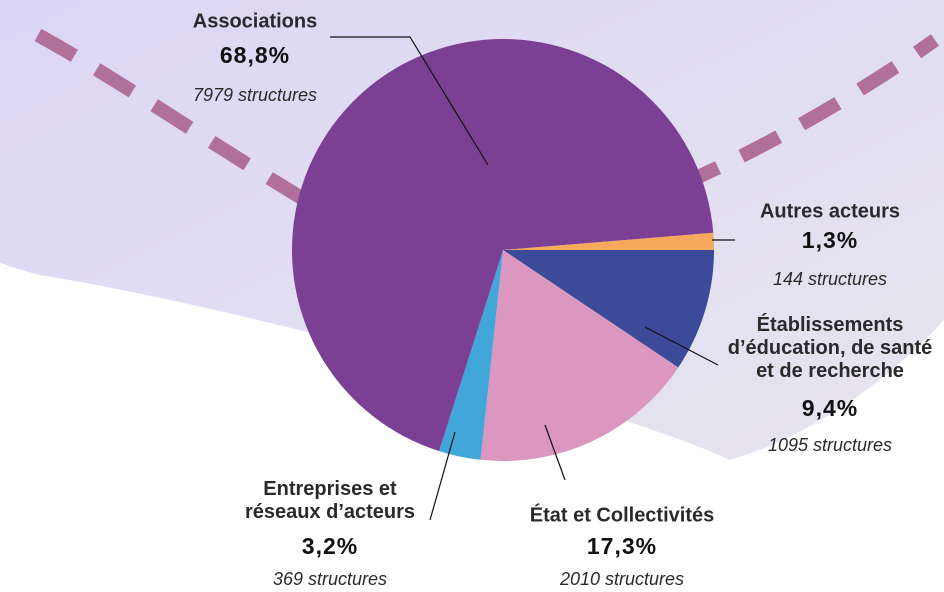  Describe the element at coordinates (330, 546) in the screenshot. I see `value-label: 3,2%` at that location.